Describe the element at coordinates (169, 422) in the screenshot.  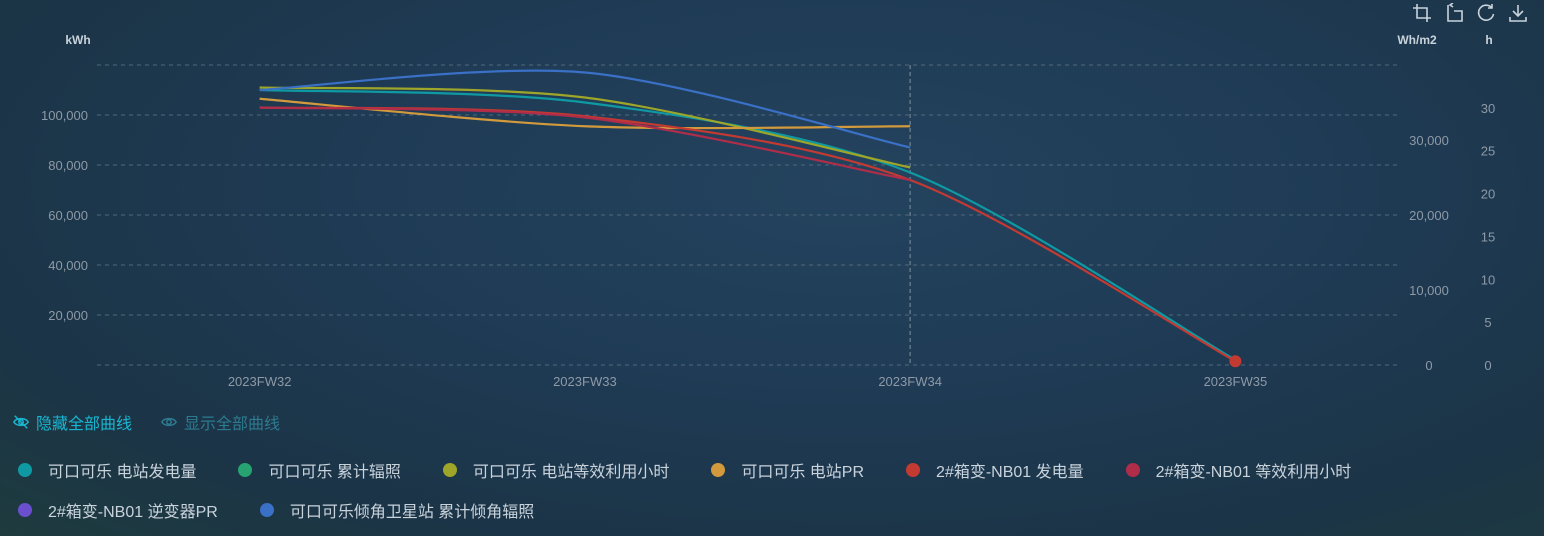
I see `eye-icon` at that location.